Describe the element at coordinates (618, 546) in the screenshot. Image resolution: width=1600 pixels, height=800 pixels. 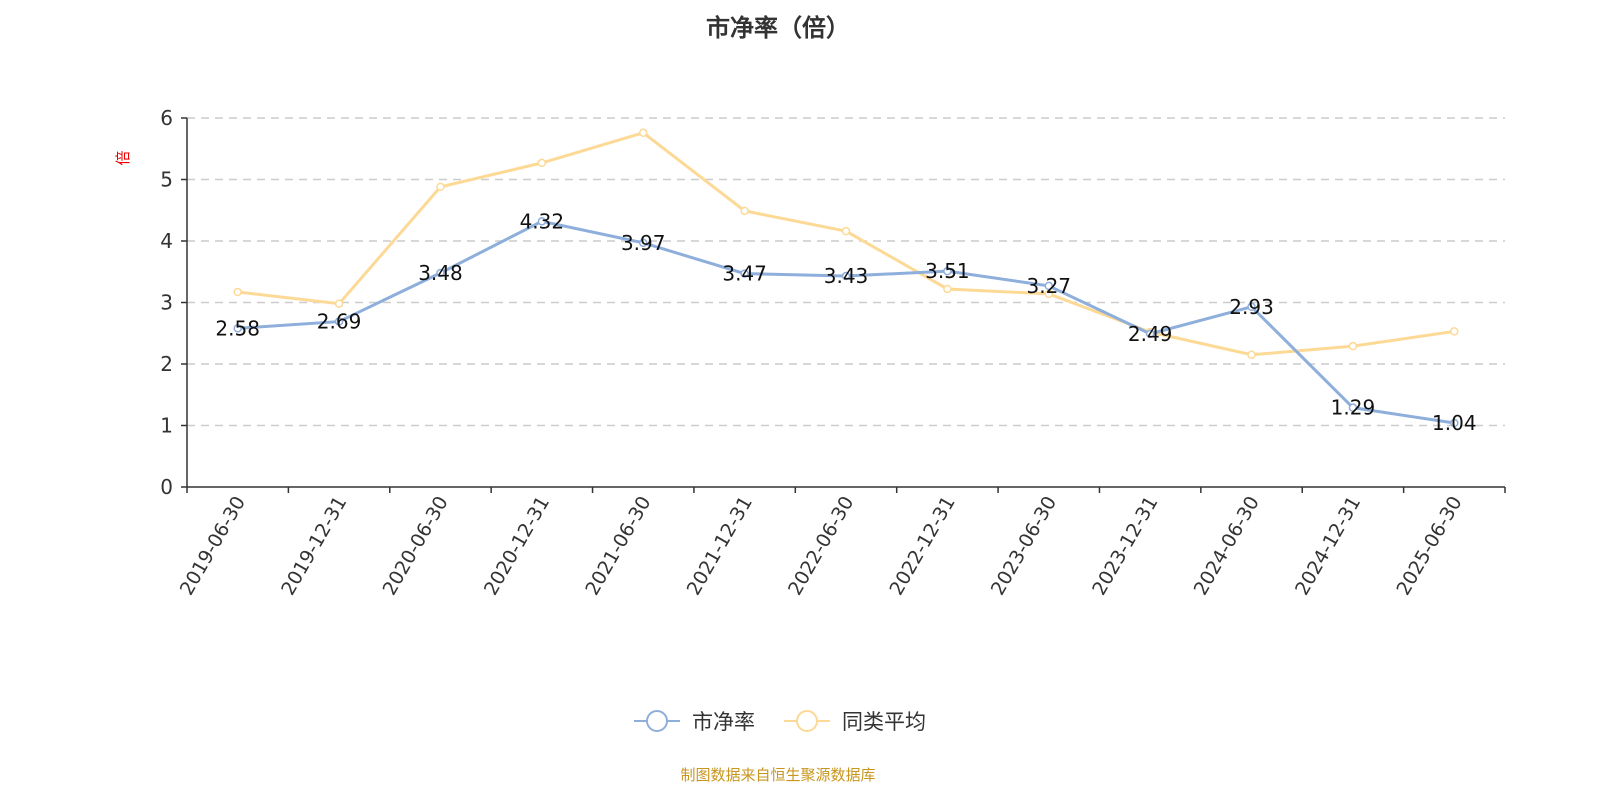
I see `x-tick-label: 2021-06-30` at that location.